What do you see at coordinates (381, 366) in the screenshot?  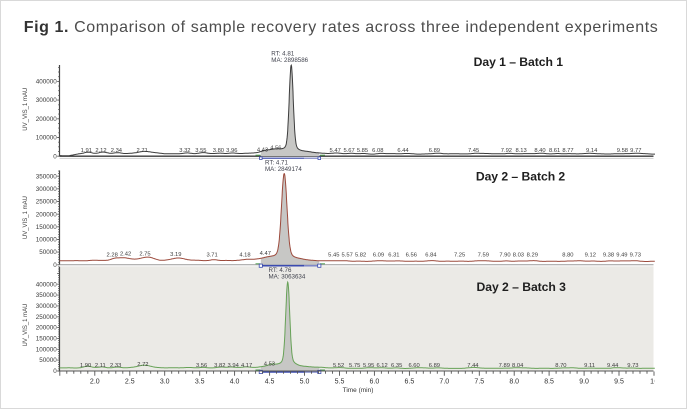 I see `svg-text: 6.12` at bounding box center [381, 366].